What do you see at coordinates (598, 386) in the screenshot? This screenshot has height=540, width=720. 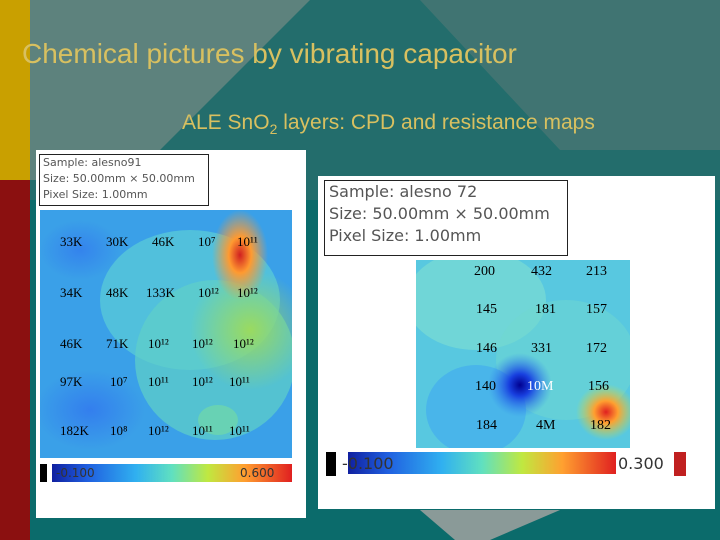 I see `right-cell: 156` at bounding box center [598, 386].